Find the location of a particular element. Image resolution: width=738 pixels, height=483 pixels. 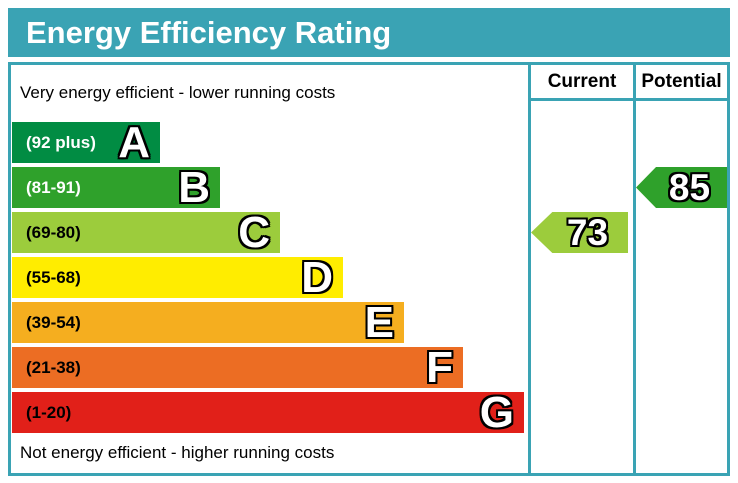

column-header-underline is located at coordinates (627, 99).